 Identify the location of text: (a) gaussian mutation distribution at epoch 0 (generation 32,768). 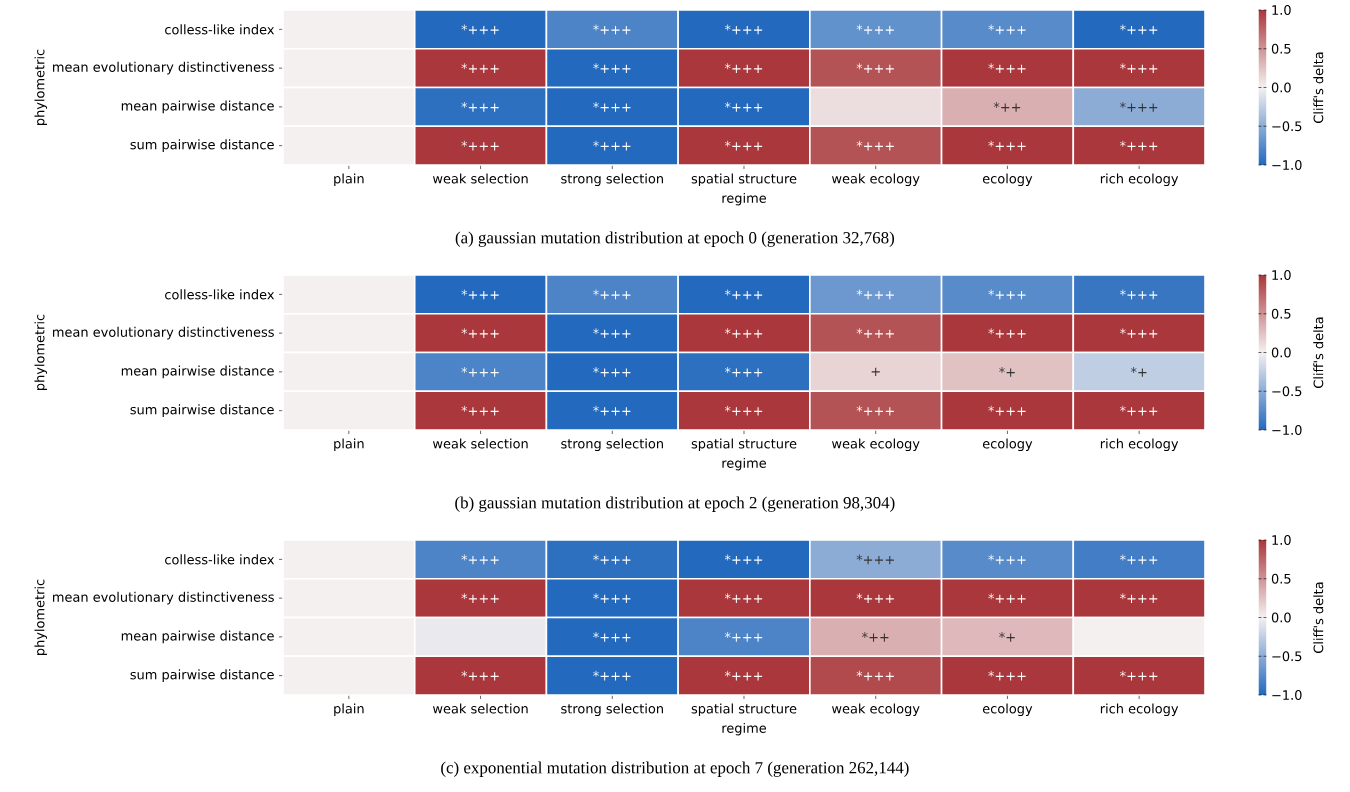
(675, 239).